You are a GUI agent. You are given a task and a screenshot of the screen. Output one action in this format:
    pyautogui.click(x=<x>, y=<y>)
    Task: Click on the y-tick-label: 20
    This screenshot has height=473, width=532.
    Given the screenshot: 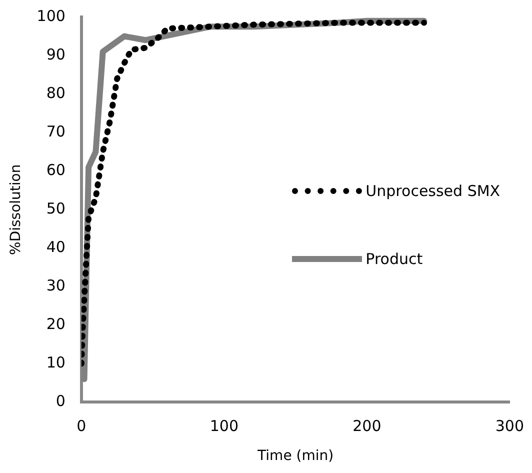 What is the action you would take?
    pyautogui.click(x=56, y=324)
    